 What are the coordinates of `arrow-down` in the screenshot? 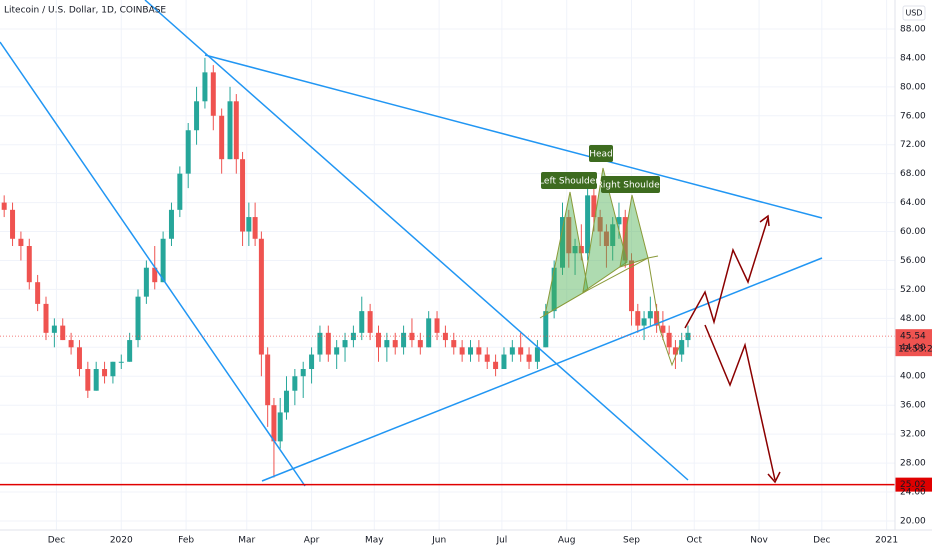 It's located at (740, 402).